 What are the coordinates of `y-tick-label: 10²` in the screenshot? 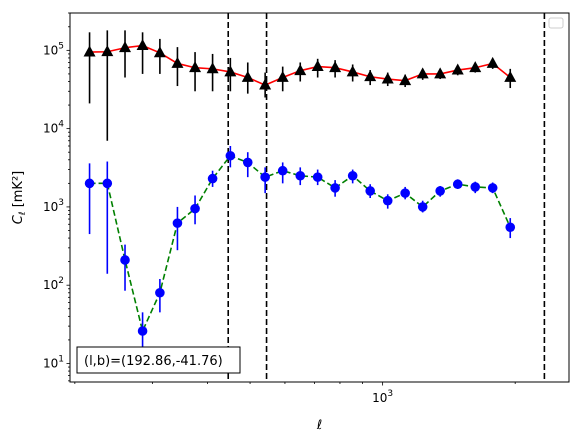 It's located at (53, 284).